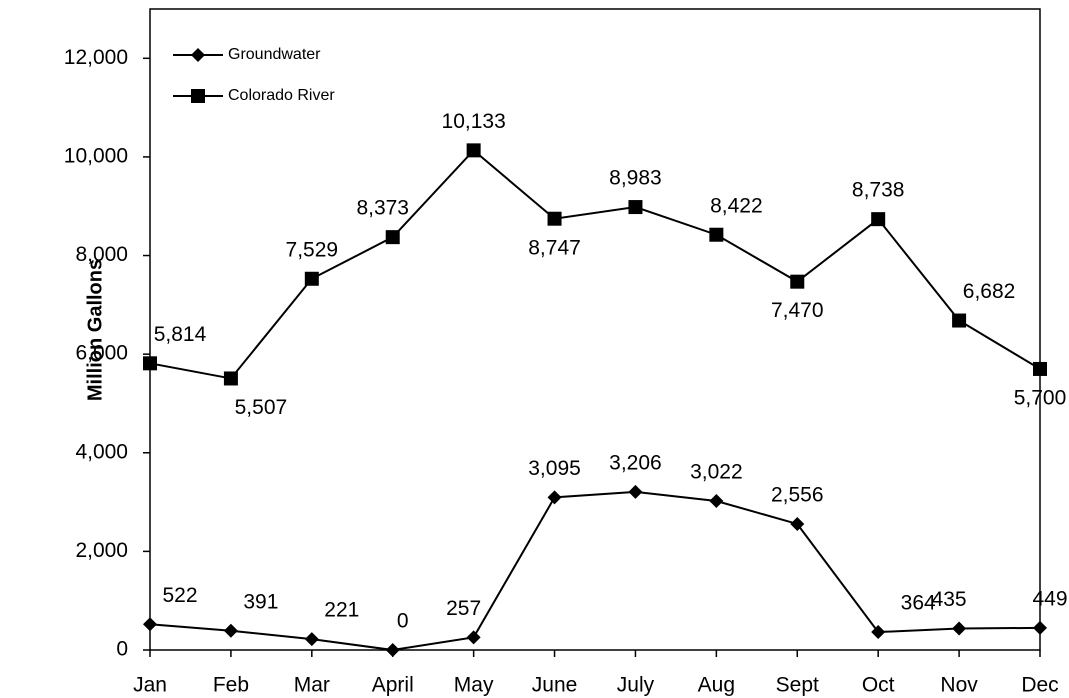  Describe the element at coordinates (878, 190) in the screenshot. I see `data-label: 8,738` at that location.